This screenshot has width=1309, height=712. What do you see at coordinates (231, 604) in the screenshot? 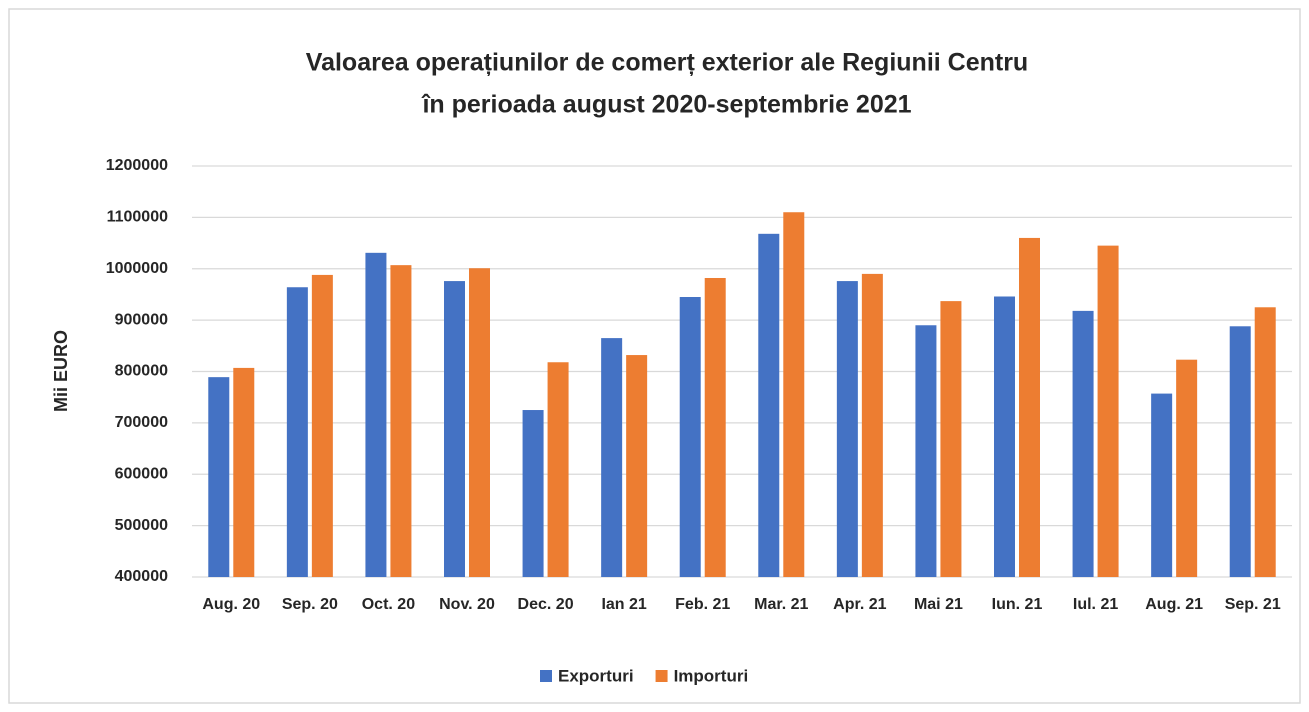
I see `x-tick-label: Aug. 20` at bounding box center [231, 604].